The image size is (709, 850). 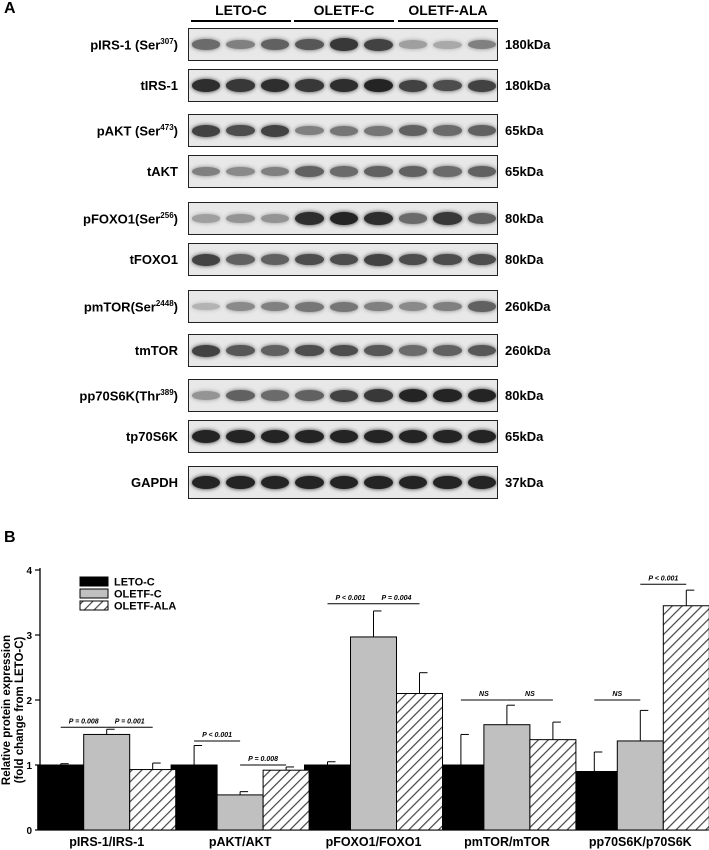 I want to click on blot-row-label: pAKT (Ser473), so click(x=137, y=131).